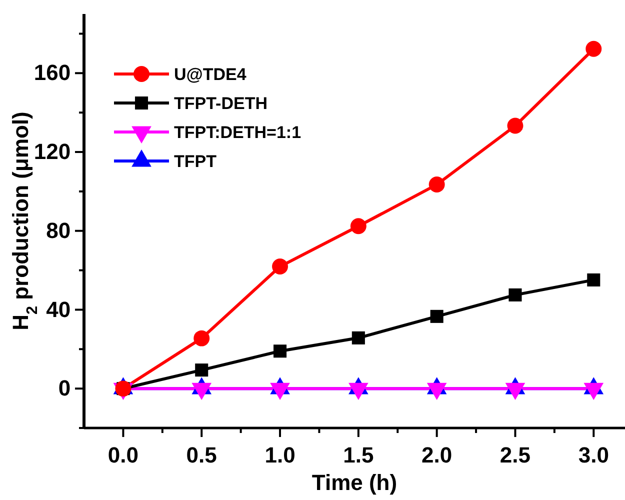 The height and width of the screenshot is (500, 625). Describe the element at coordinates (210, 74) in the screenshot. I see `legend-label: U@TDE4` at that location.